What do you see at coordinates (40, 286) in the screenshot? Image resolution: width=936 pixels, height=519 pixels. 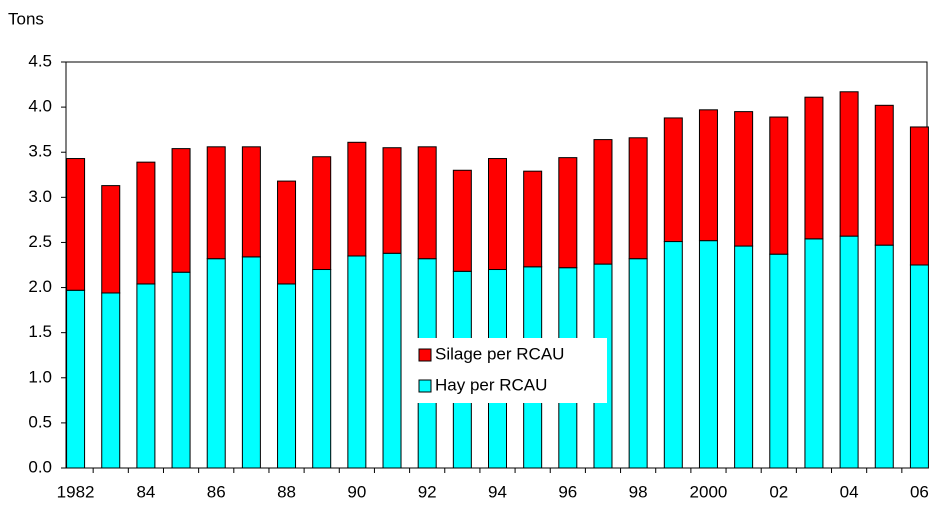 I see `y-tick-label: 2.0` at bounding box center [40, 286].